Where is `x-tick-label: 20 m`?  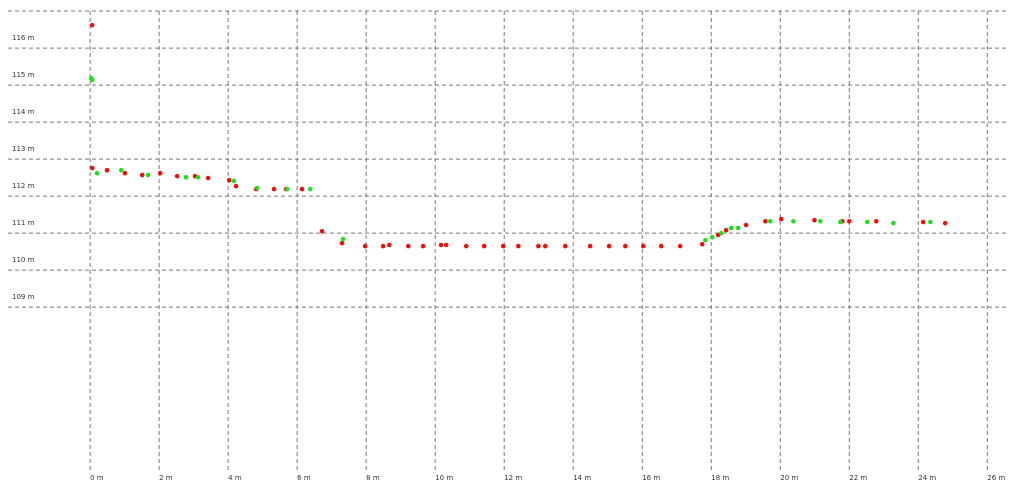 x-tick-label: 20 m is located at coordinates (789, 478).